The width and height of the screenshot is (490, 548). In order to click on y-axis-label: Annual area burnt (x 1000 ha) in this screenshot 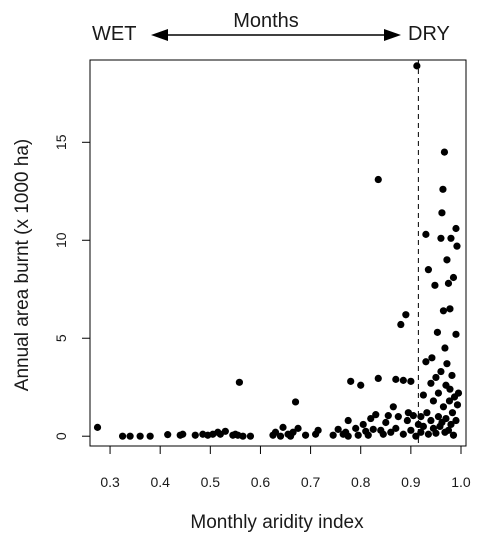, I will do `click(22, 265)`.